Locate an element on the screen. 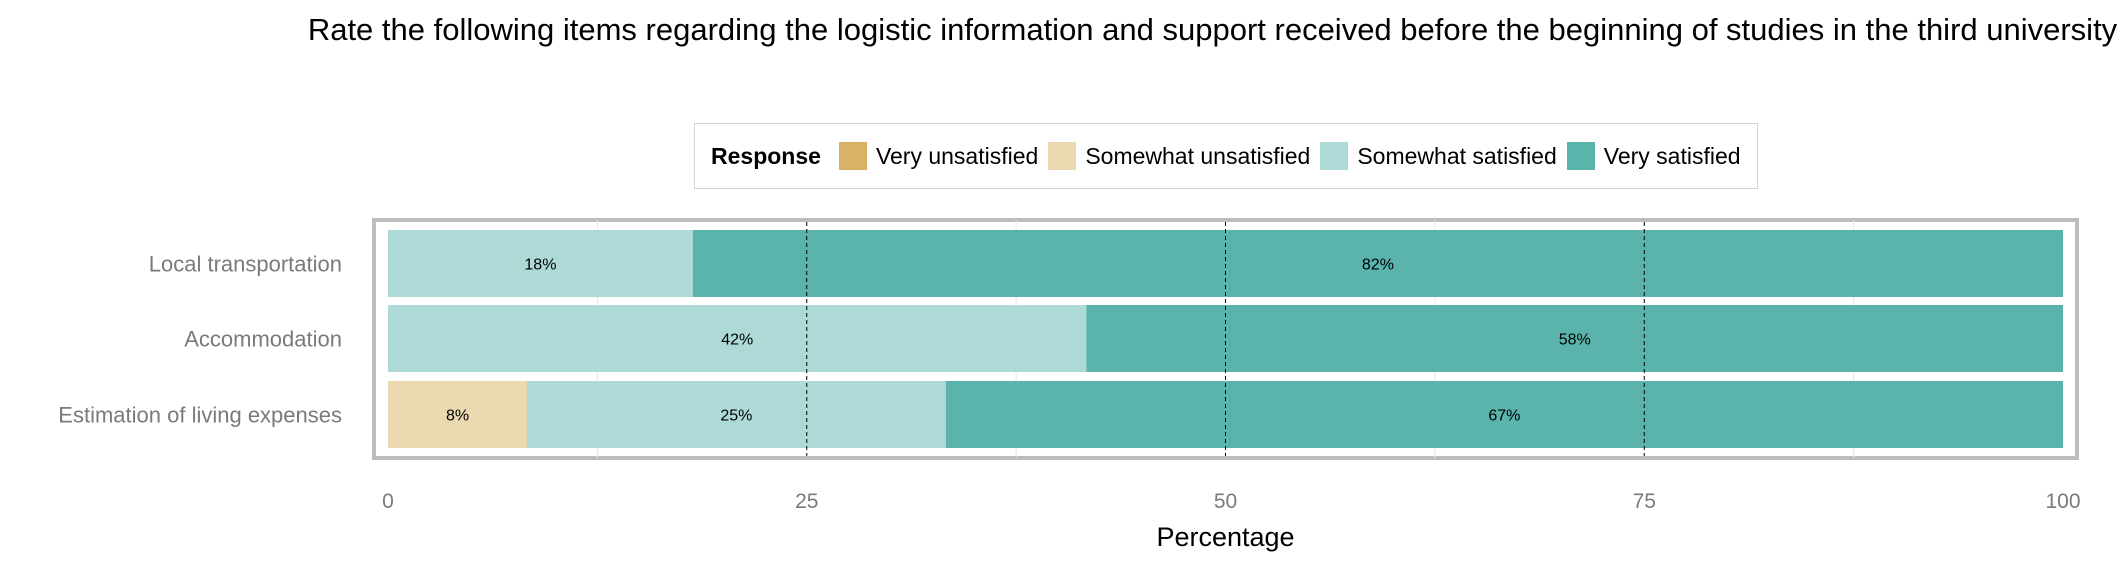  data-label-estimation-of-living-expenses-somewhat-unsatisfied: 8% is located at coordinates (457, 416).